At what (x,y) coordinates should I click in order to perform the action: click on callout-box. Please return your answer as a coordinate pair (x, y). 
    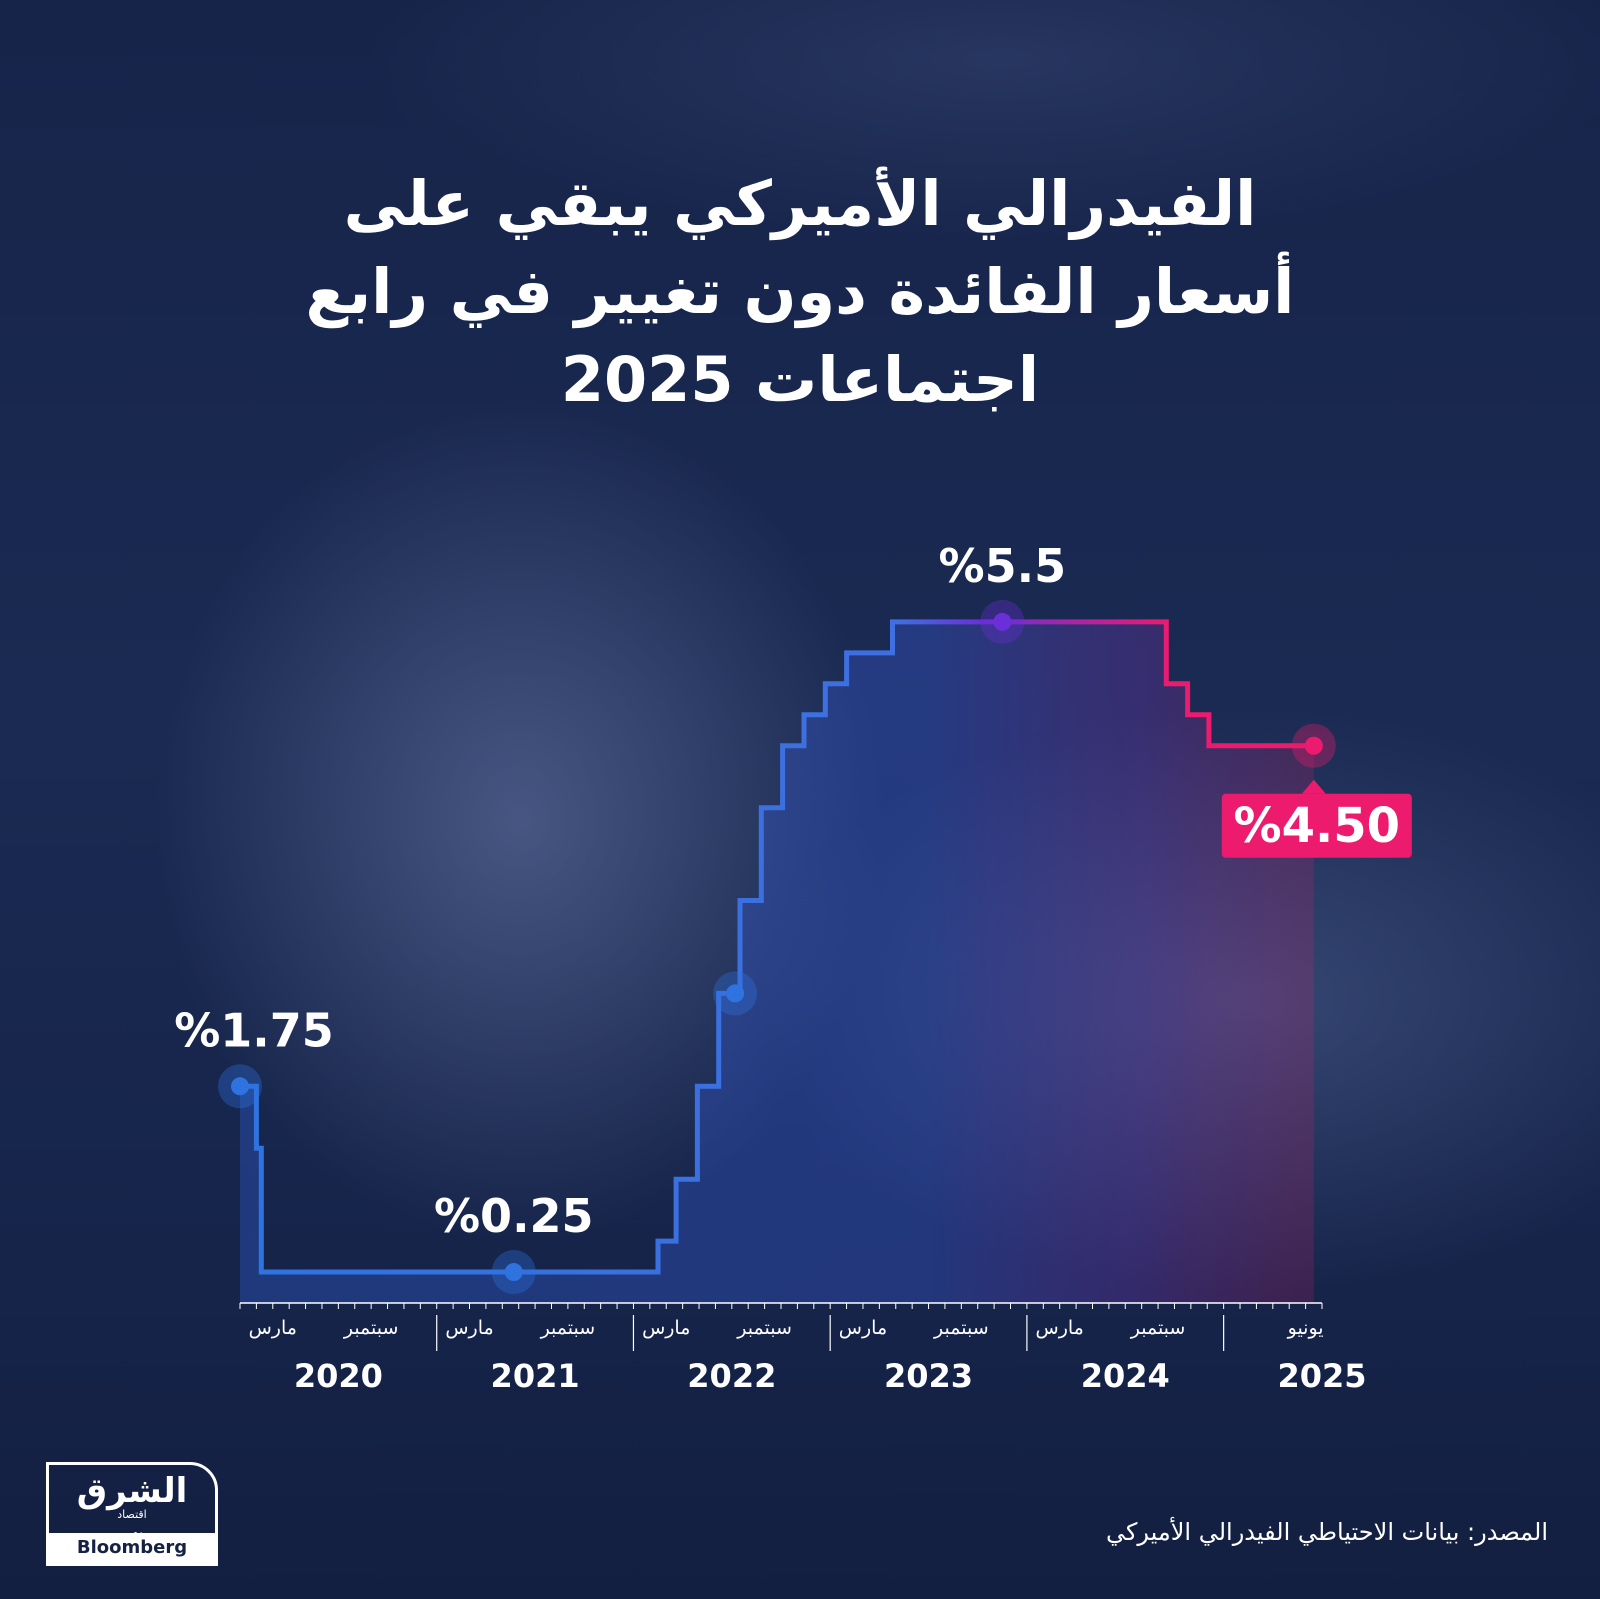
    Looking at the image, I should click on (1316, 825).